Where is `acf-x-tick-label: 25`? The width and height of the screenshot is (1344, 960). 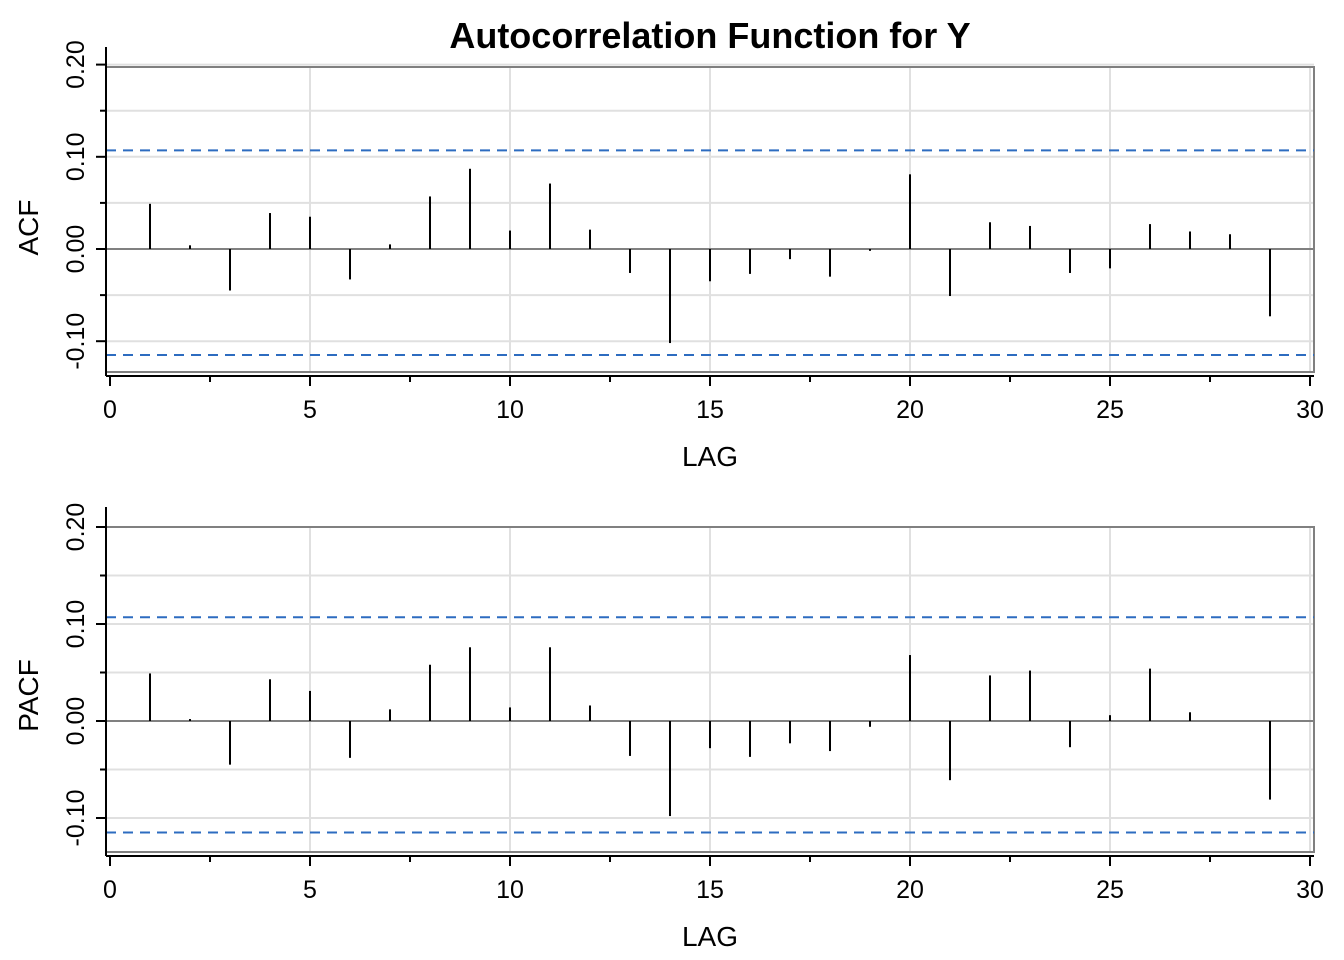 acf-x-tick-label: 25 is located at coordinates (1110, 410).